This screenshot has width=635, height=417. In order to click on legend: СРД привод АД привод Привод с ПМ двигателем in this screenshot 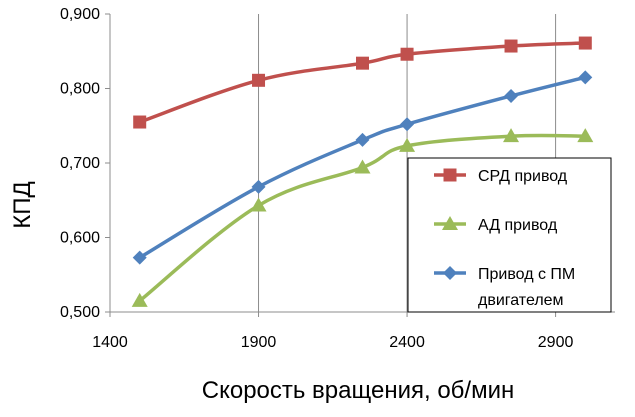, I will do `click(509, 235)`.